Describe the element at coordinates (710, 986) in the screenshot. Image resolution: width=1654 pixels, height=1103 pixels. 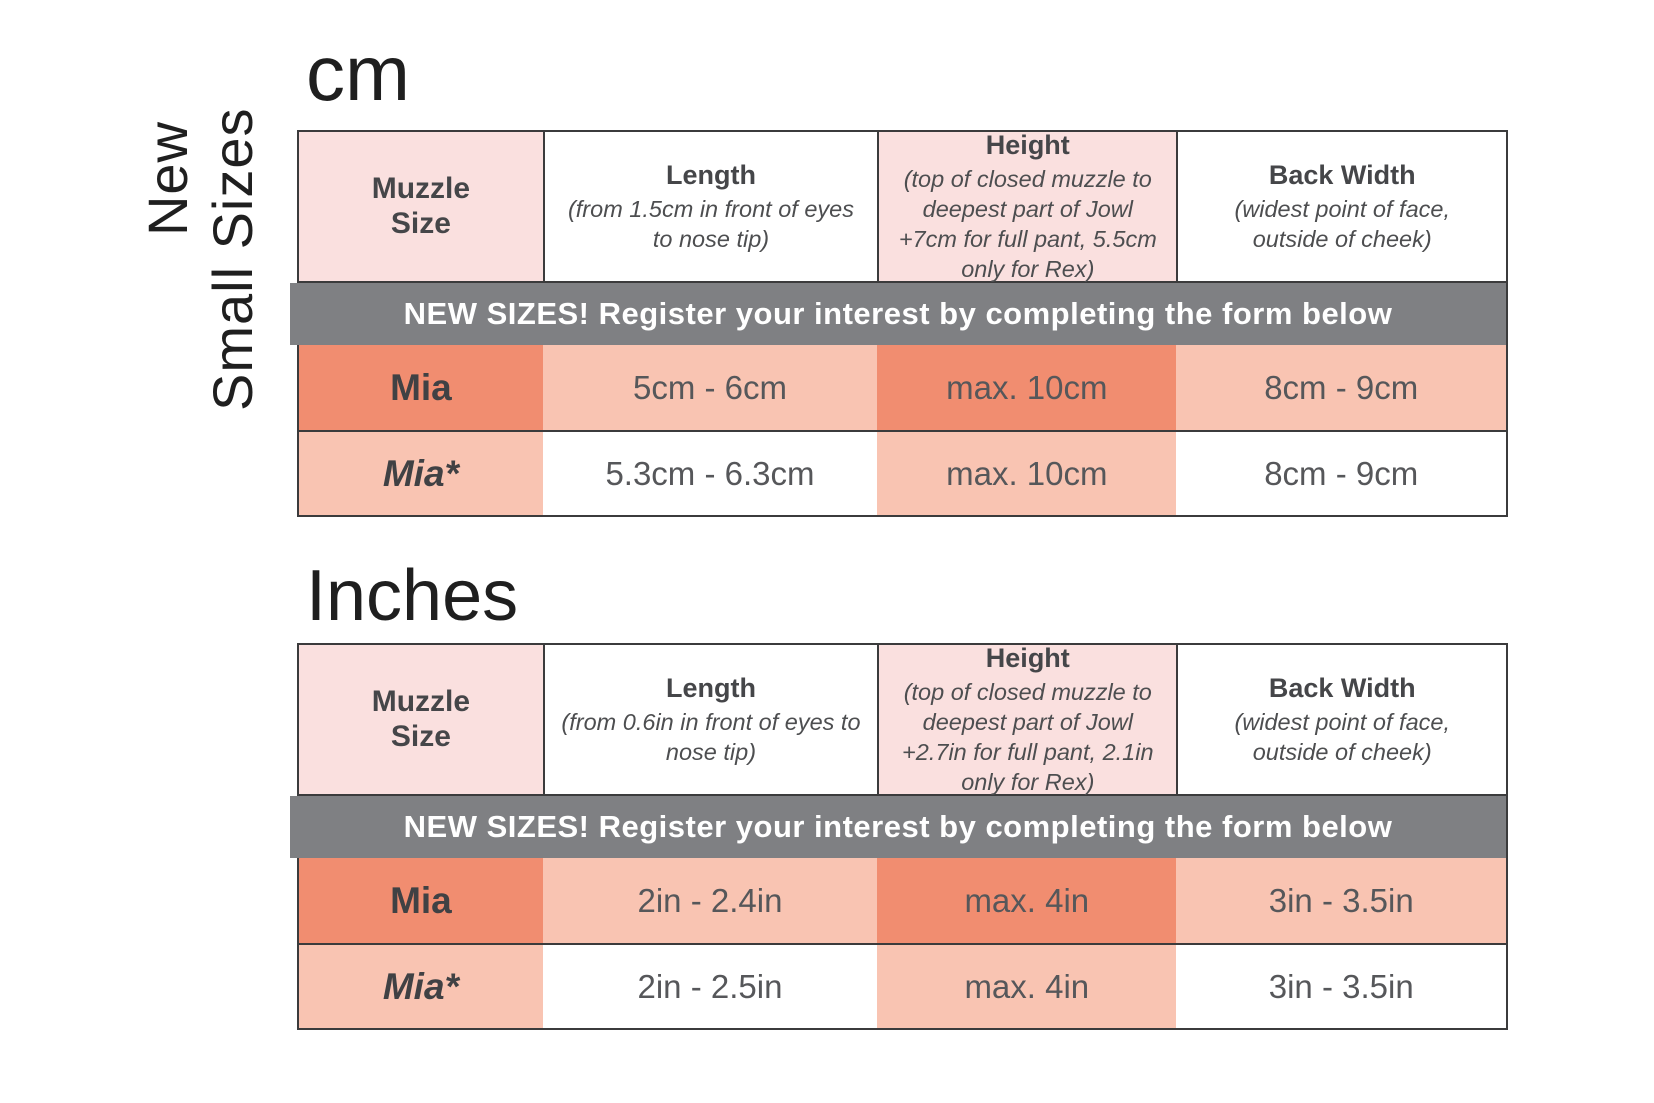
I see `mia-star-length-value: 2in - 2.5in` at that location.